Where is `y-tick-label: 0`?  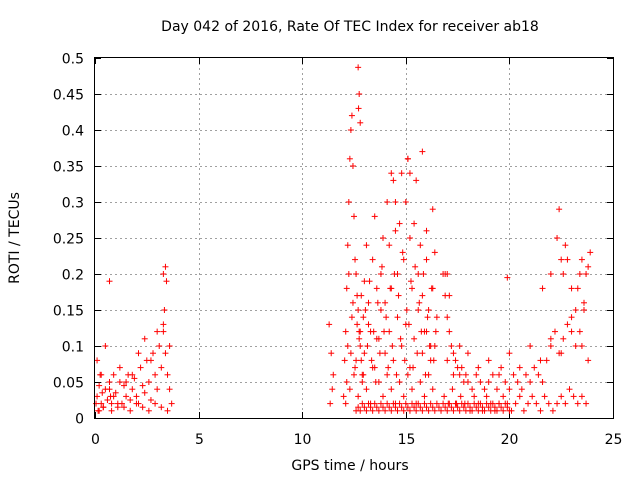 y-tick-label: 0 is located at coordinates (79, 420).